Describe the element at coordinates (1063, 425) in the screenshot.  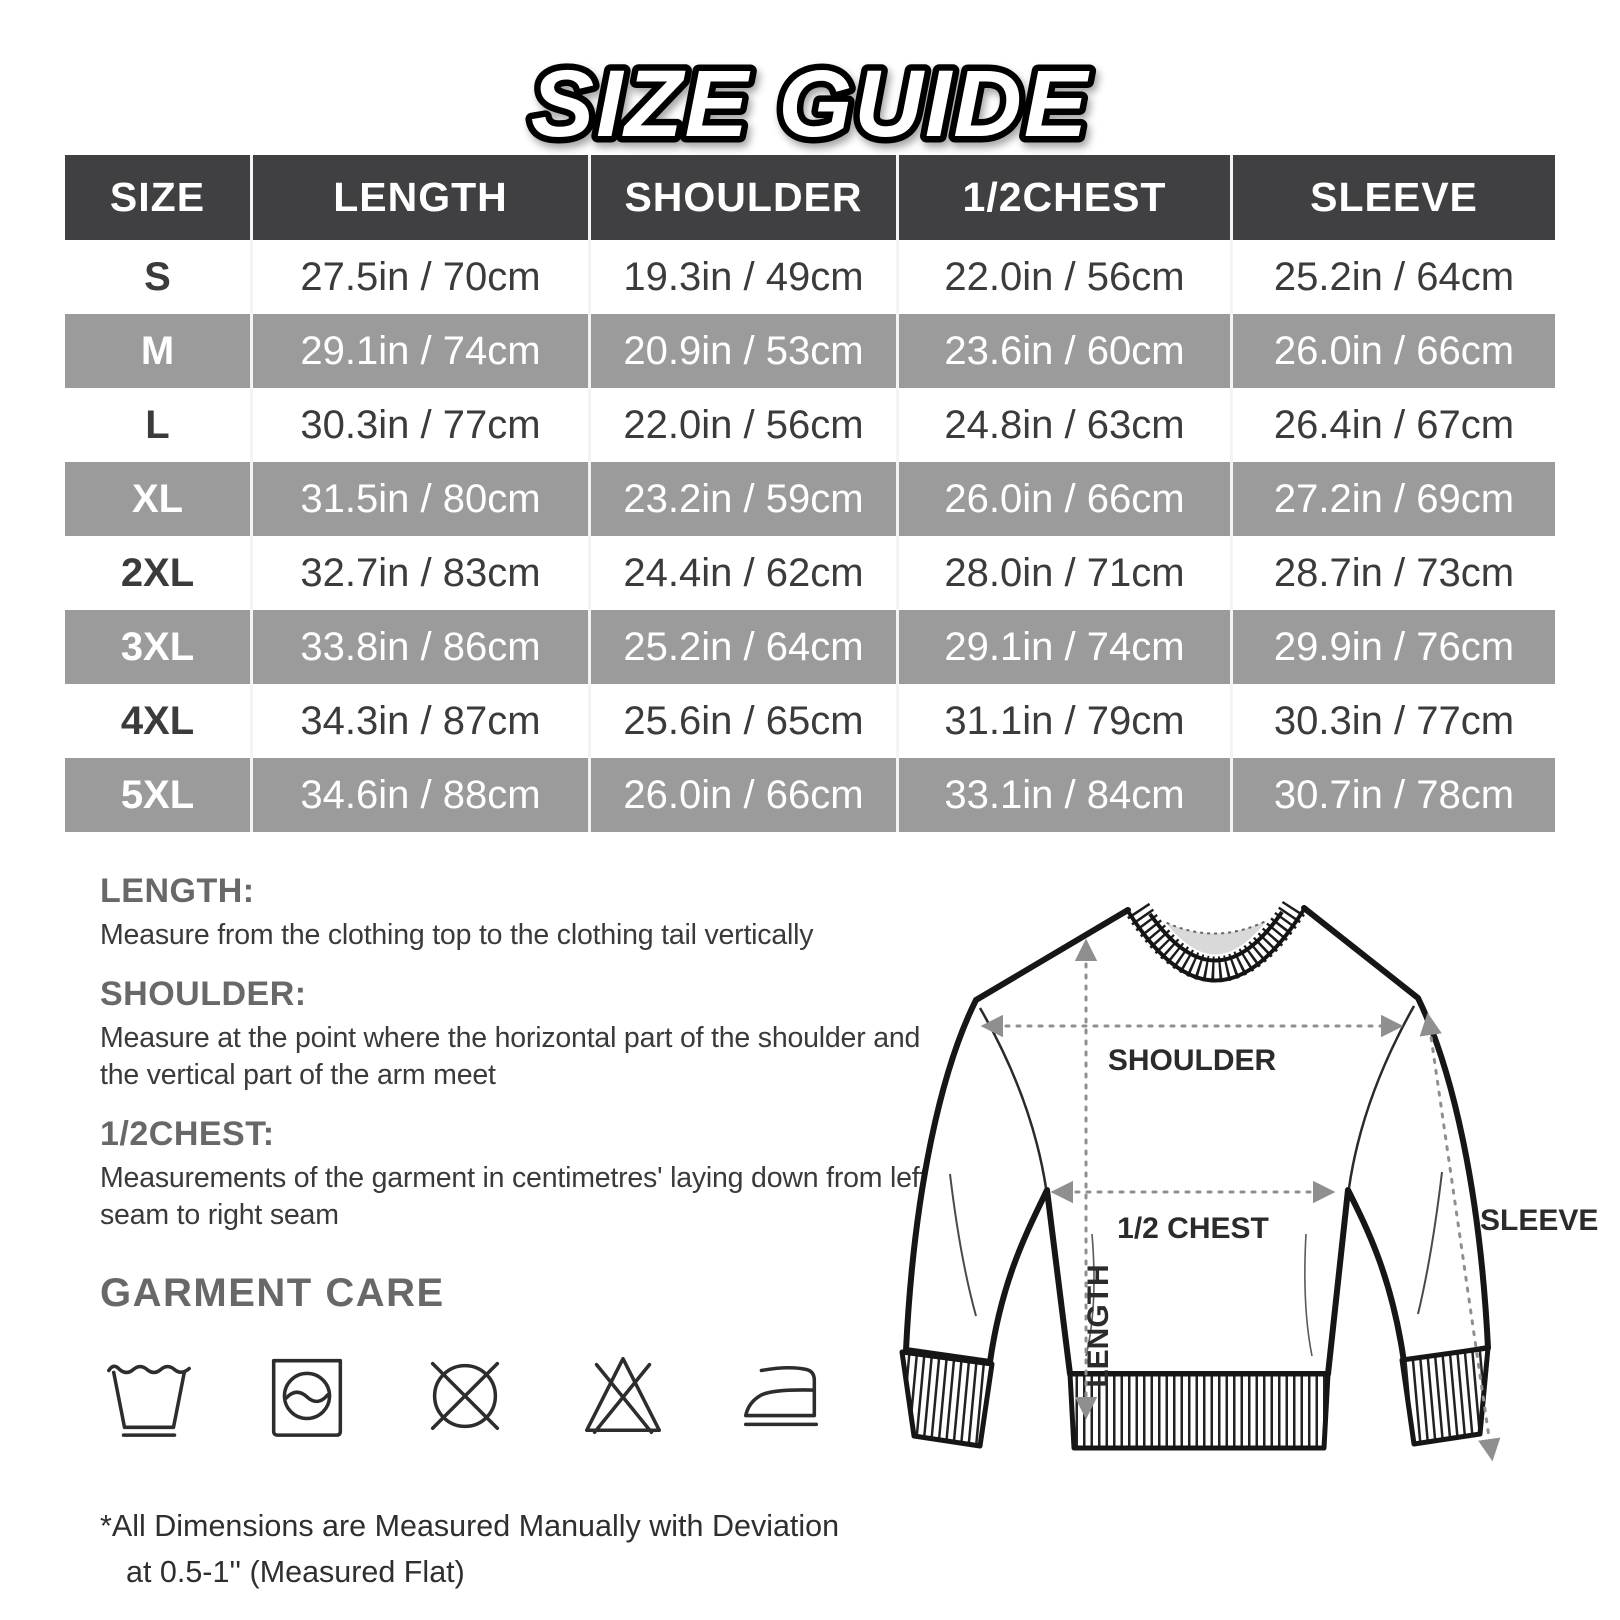
I see `chest-value: 24.8in / 63cm` at that location.